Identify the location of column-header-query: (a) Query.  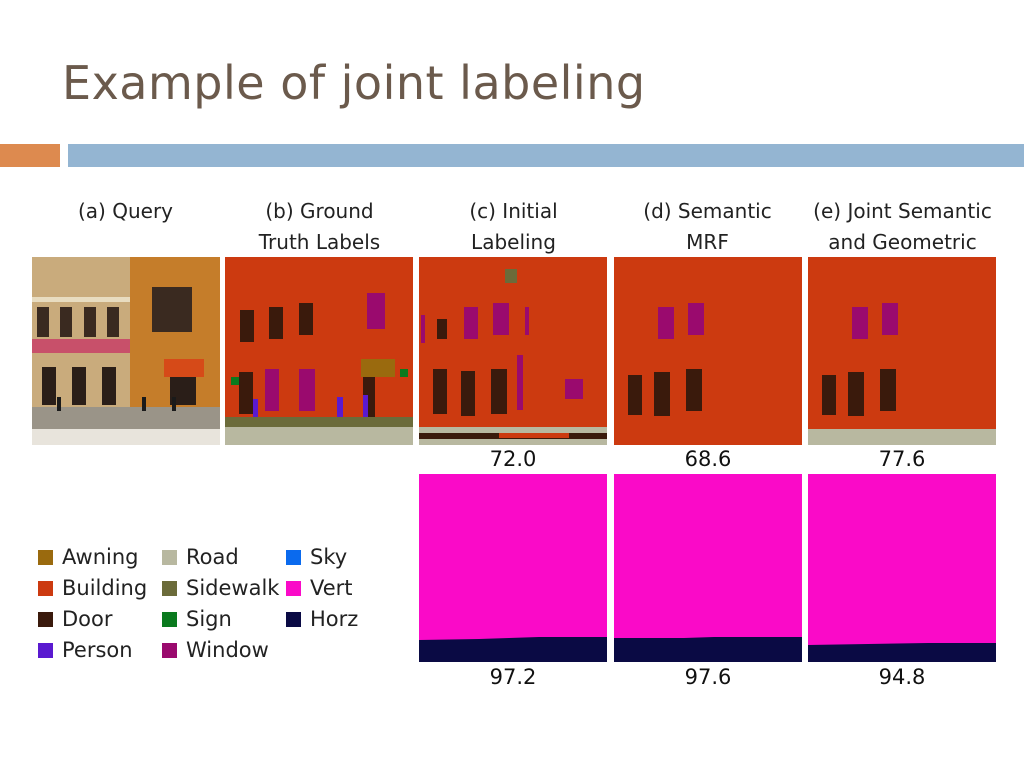
(125, 211).